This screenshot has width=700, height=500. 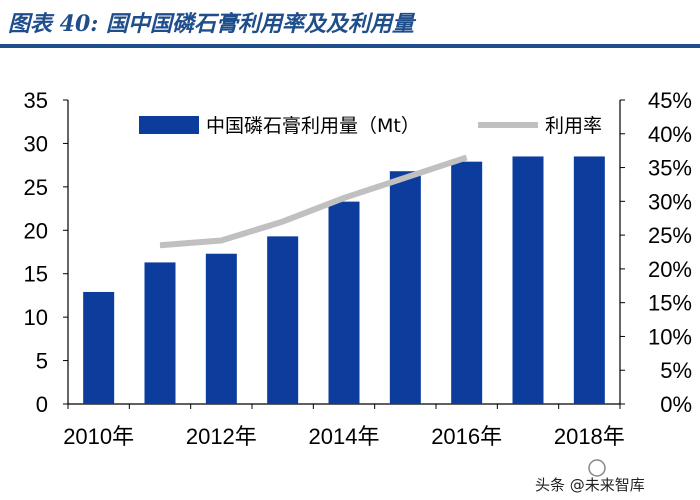 What do you see at coordinates (590, 485) in the screenshot?
I see `watermark-text: 头条 @未来智库` at bounding box center [590, 485].